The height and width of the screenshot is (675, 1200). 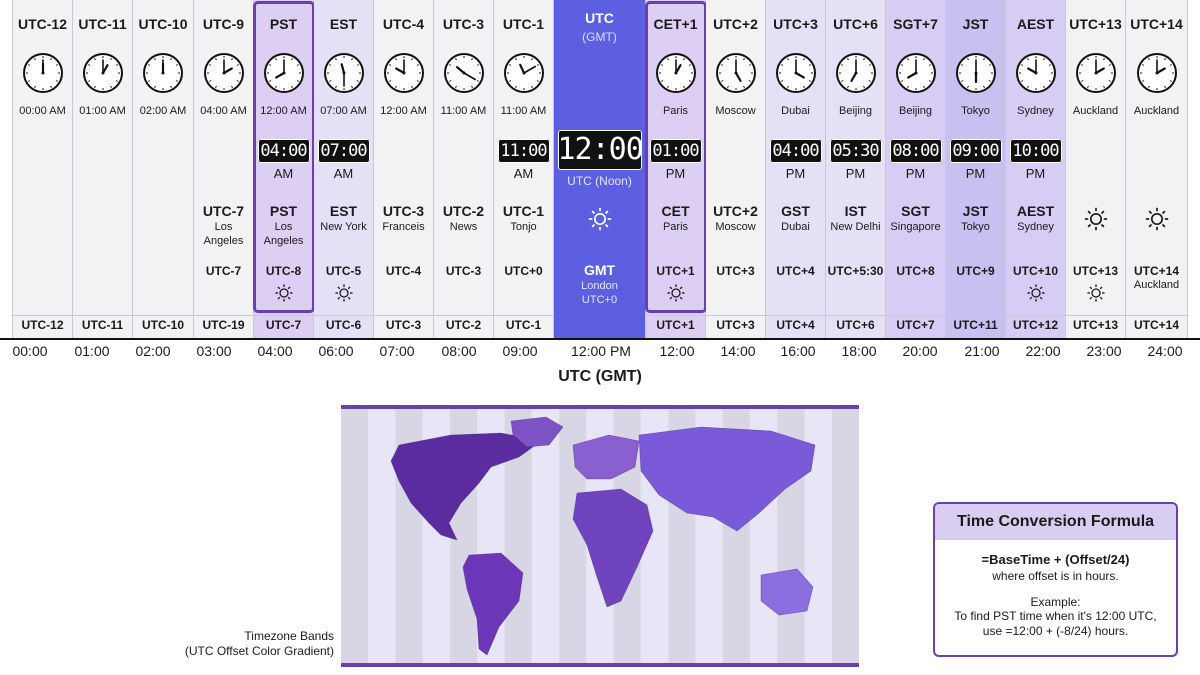 What do you see at coordinates (223, 271) in the screenshot?
I see `utc-offset: UTC-7` at bounding box center [223, 271].